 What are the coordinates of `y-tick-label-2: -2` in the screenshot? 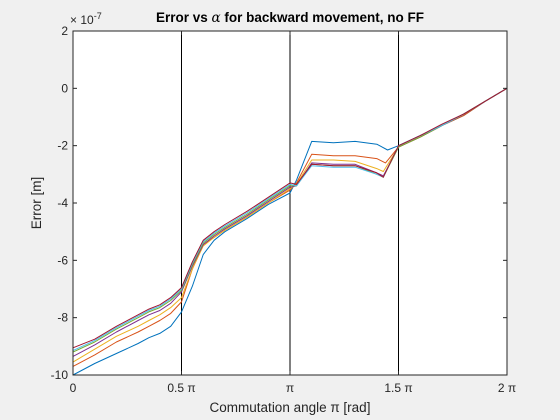 It's located at (62, 146).